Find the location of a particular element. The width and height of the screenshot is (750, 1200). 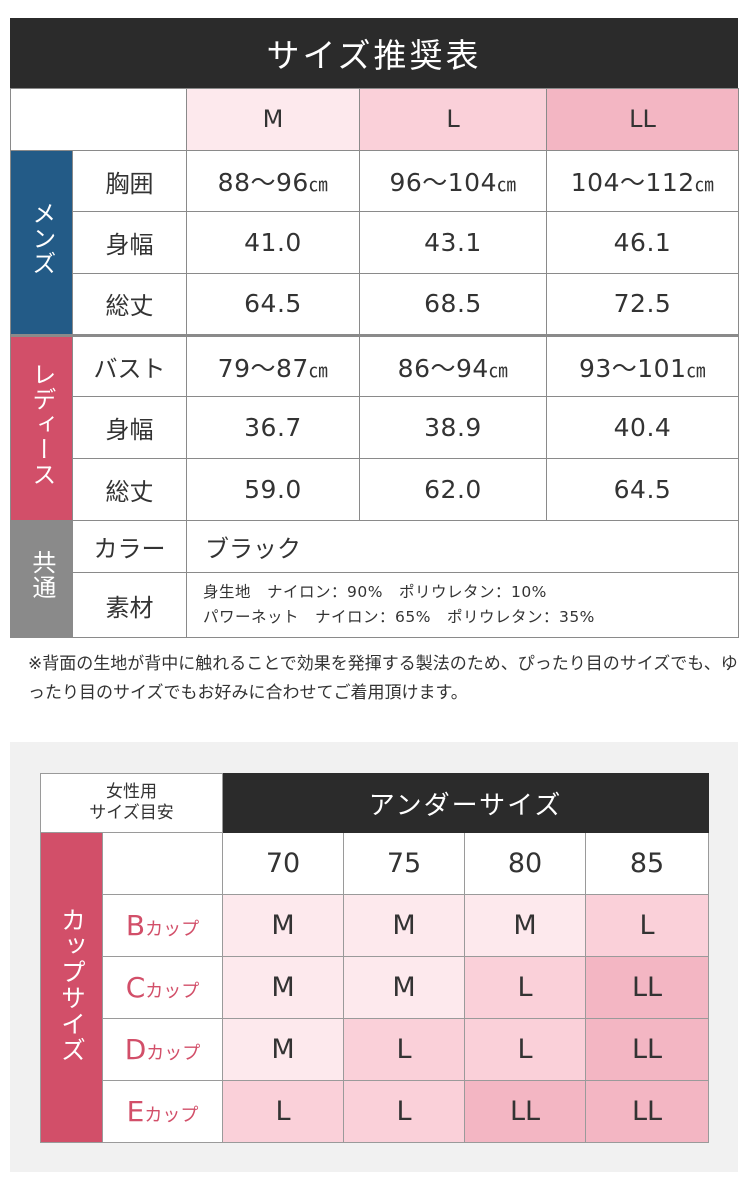

table-row: 総丈 64.5 68.5 72.5 is located at coordinates (375, 304).